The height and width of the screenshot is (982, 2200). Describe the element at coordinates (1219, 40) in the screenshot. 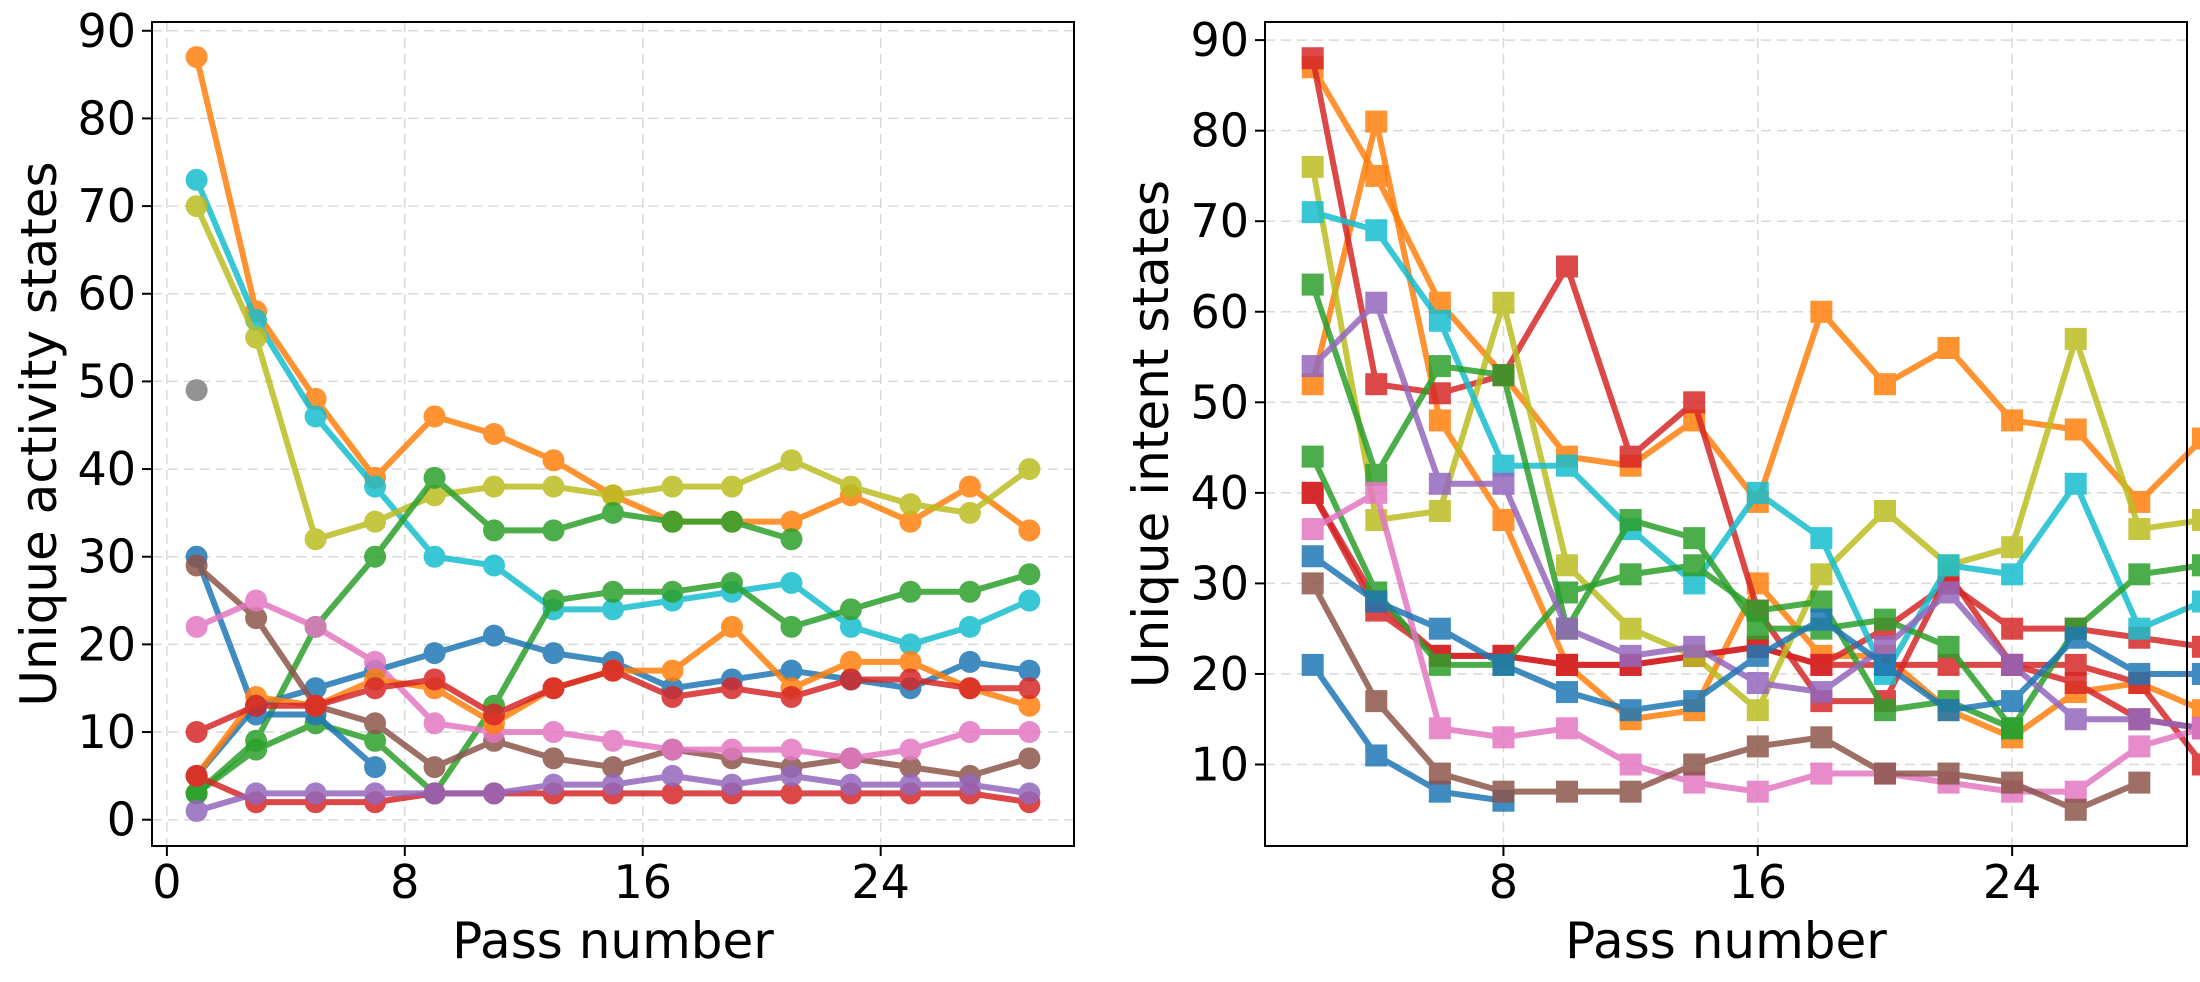

I see `y-tick-label: 90` at that location.